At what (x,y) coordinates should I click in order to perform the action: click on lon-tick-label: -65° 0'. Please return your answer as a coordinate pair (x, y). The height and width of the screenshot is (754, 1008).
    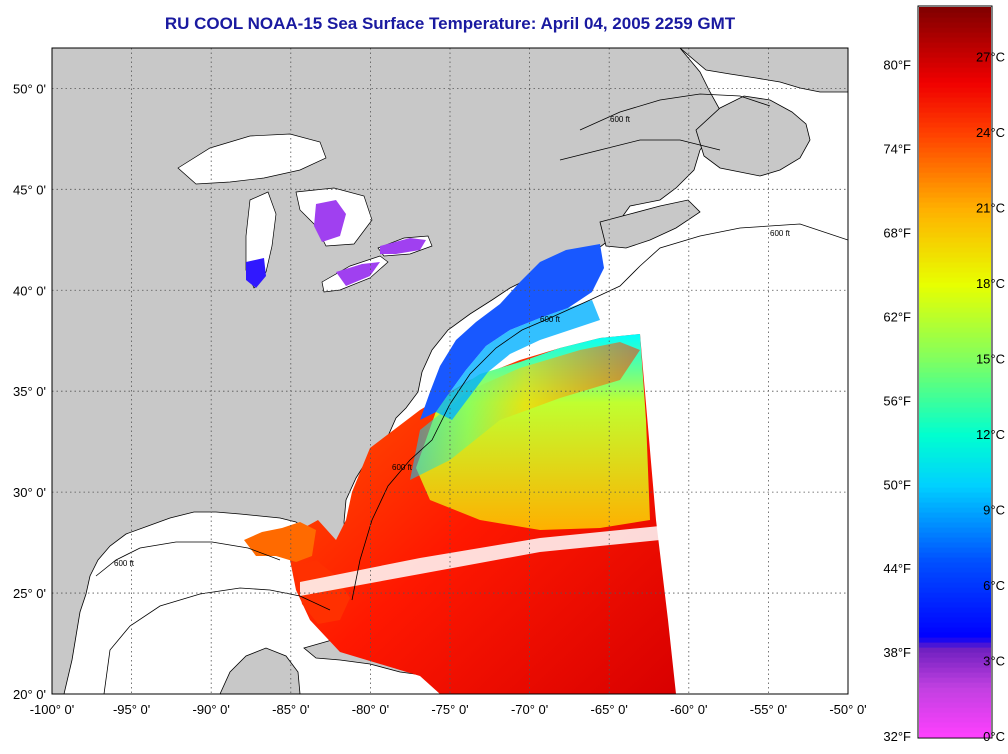
    Looking at the image, I should click on (609, 709).